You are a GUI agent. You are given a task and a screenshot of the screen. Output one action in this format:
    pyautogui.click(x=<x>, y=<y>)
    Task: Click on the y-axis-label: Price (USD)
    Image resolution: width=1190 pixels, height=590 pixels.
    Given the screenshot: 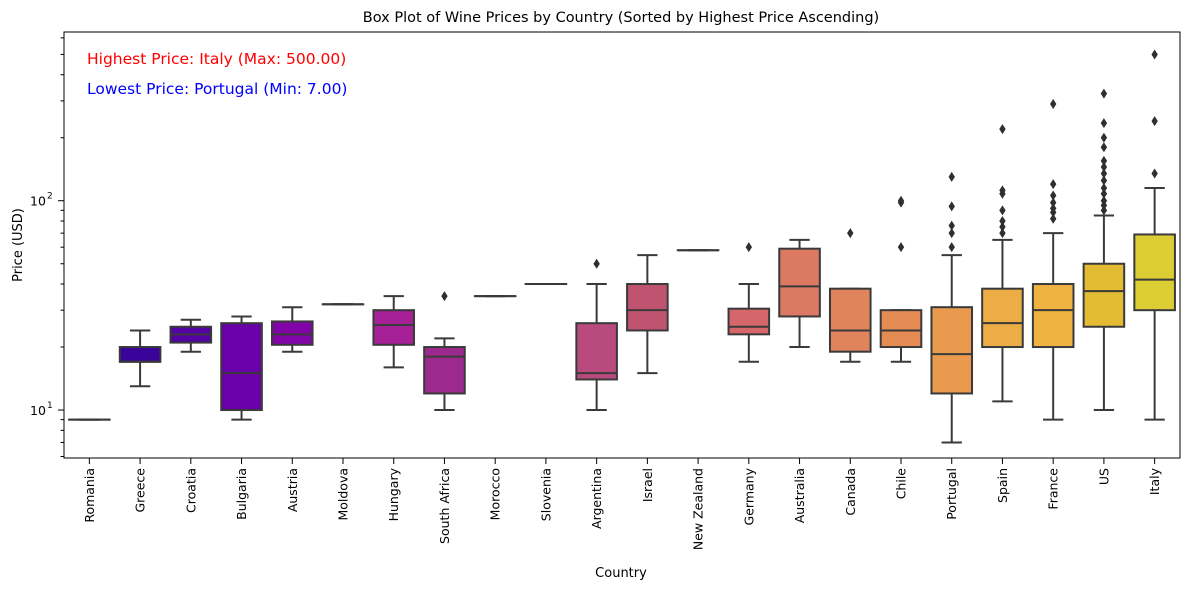 What is the action you would take?
    pyautogui.click(x=18, y=245)
    